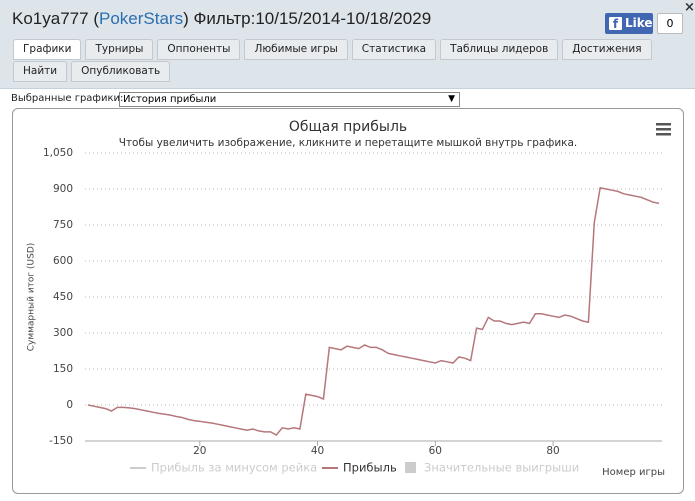  What do you see at coordinates (499, 49) in the screenshot?
I see `tab: Таблицы лидеров` at bounding box center [499, 49].